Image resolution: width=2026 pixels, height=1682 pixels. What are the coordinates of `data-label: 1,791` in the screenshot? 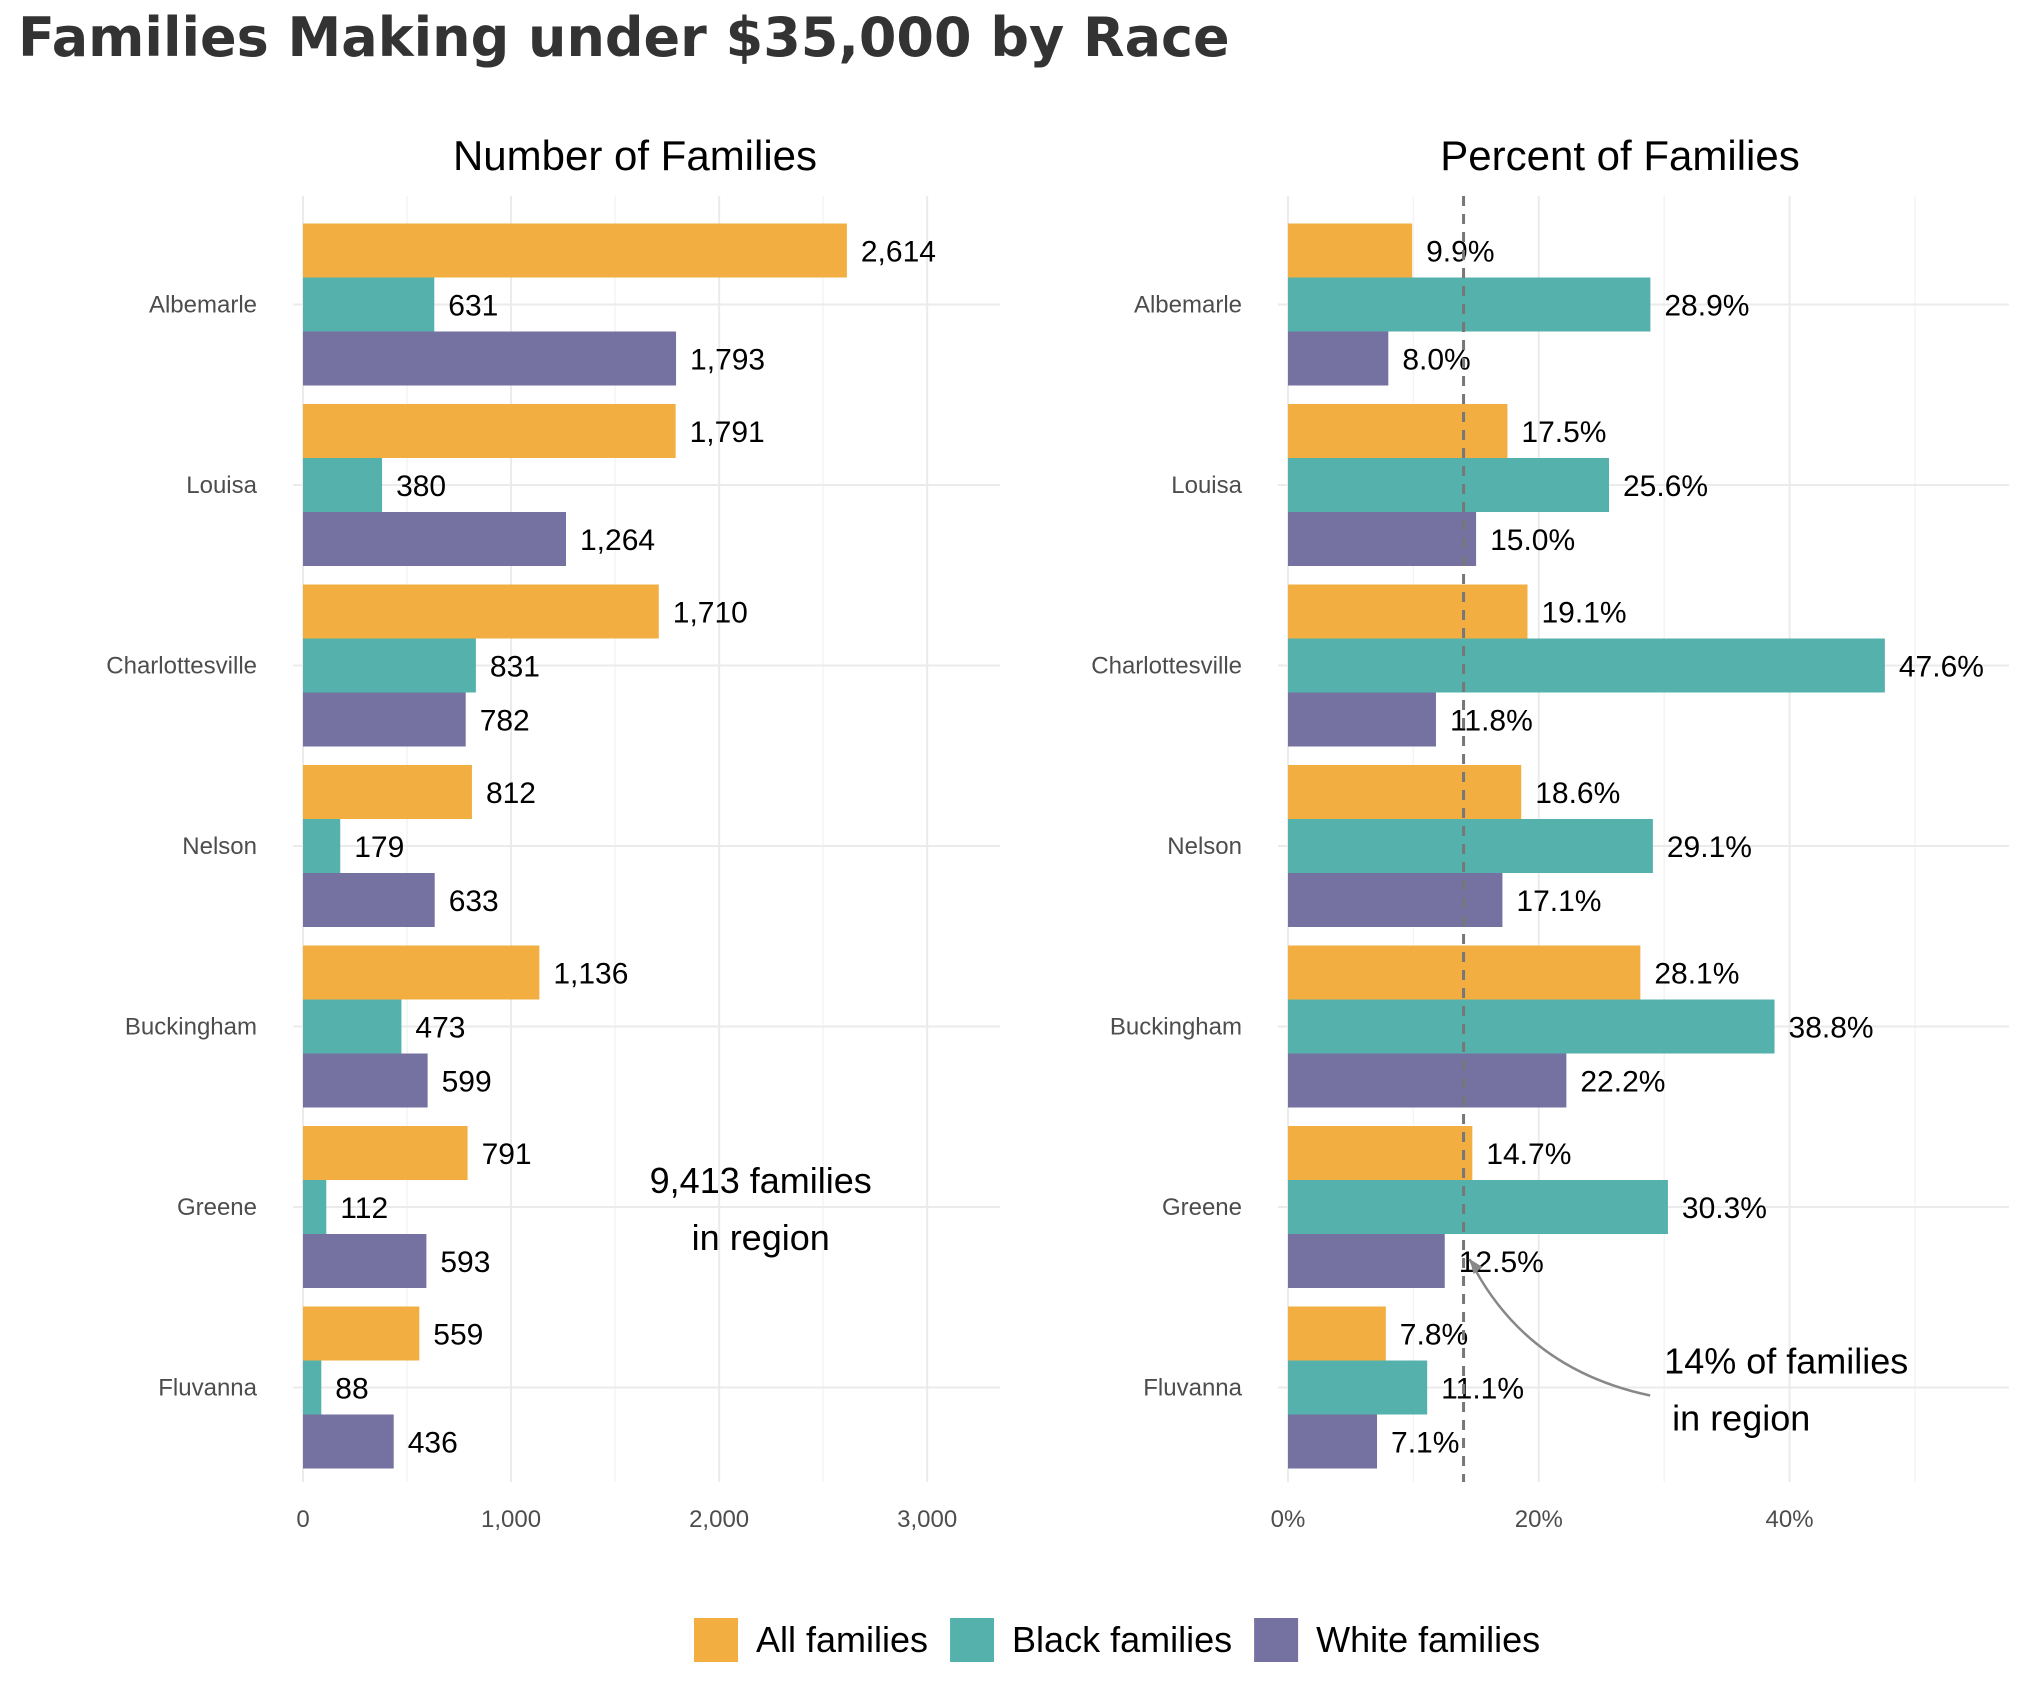 It's located at (727, 432).